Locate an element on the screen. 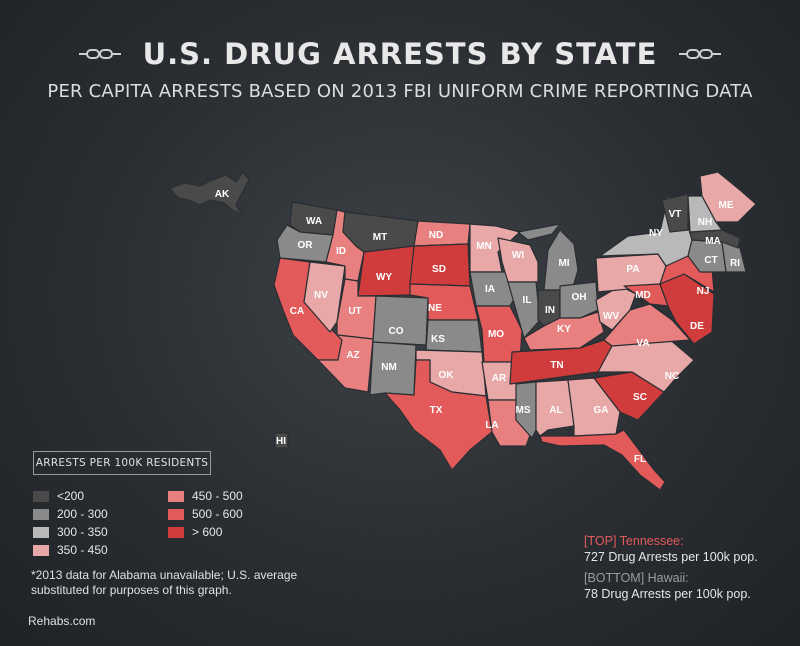 The image size is (800, 646). legend-label: 500 - 600 is located at coordinates (217, 514).